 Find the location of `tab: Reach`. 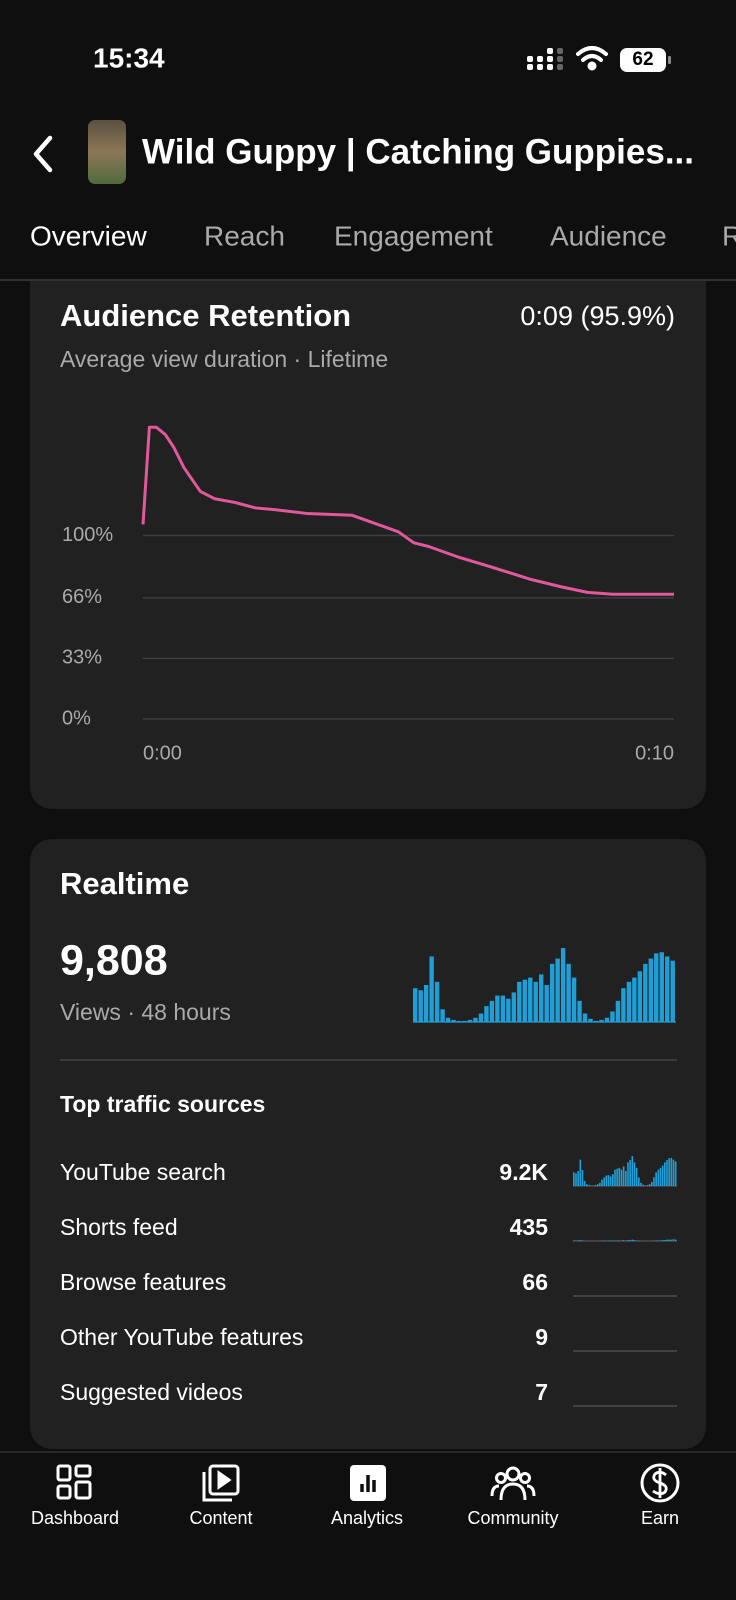

tab: Reach is located at coordinates (244, 235).